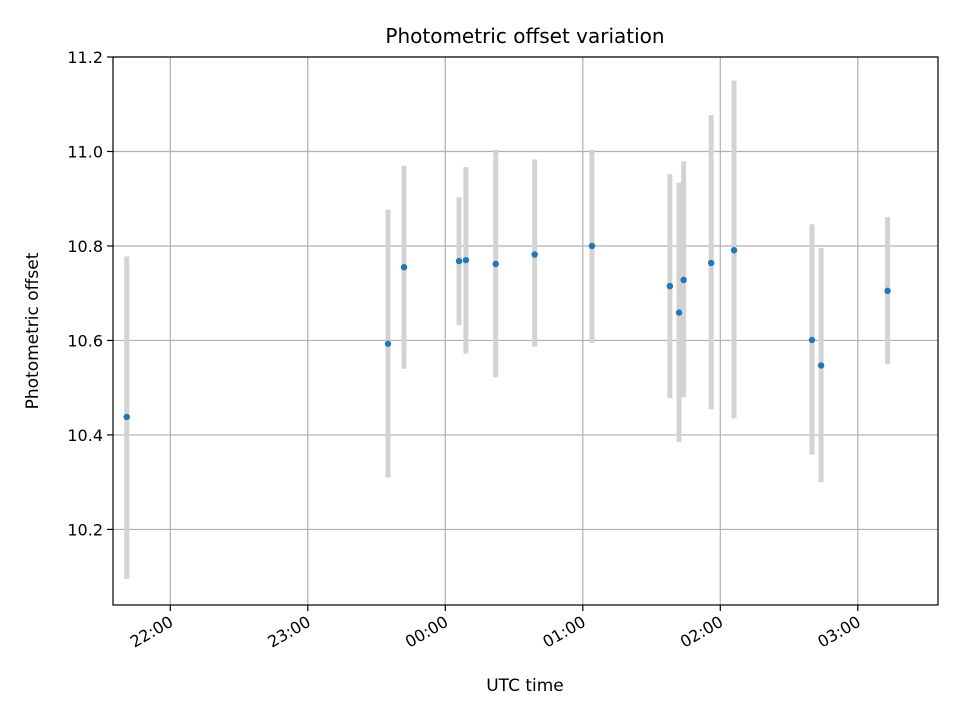 The image size is (960, 720). What do you see at coordinates (524, 36) in the screenshot?
I see `chart-title: Photometric offset variation` at bounding box center [524, 36].